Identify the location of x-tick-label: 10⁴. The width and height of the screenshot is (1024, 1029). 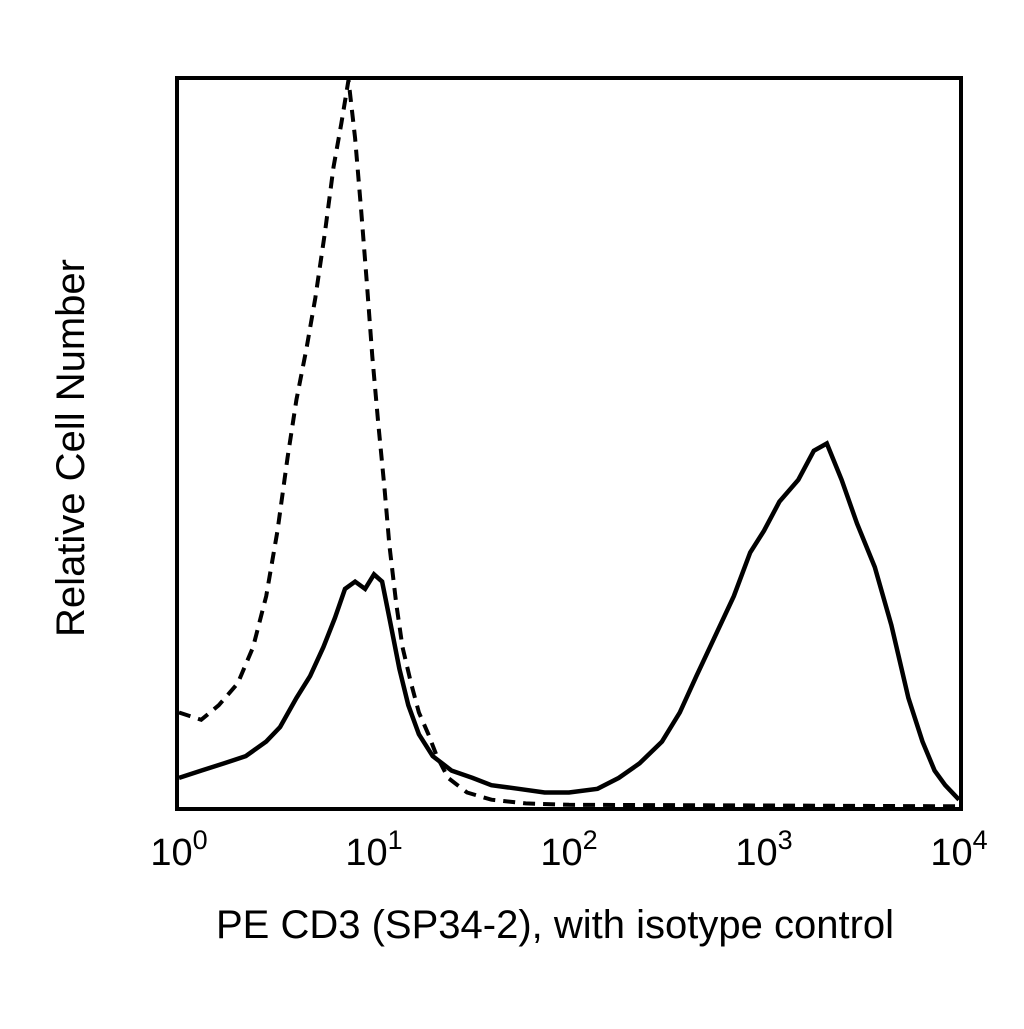
(958, 849).